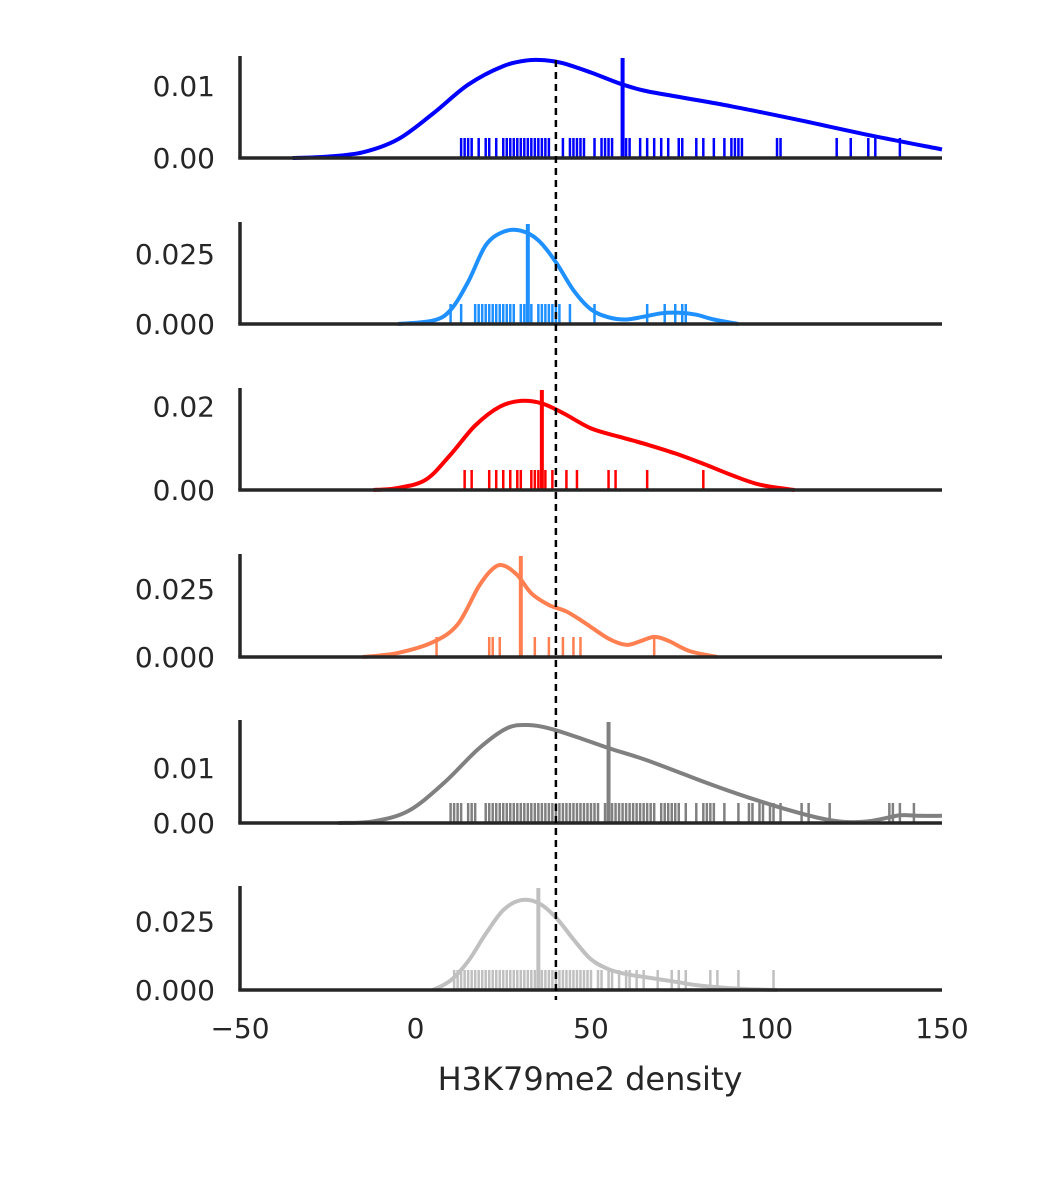 The image size is (1050, 1200). Describe the element at coordinates (416, 1028) in the screenshot. I see `x-tick-label: 0` at that location.